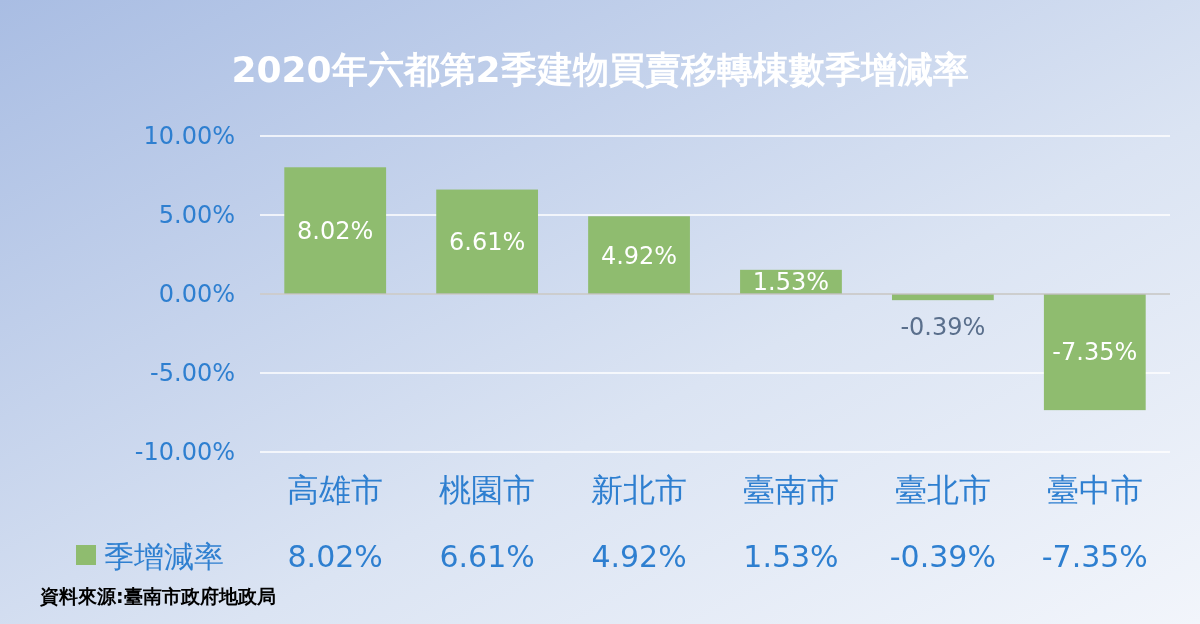 The image size is (1200, 624). What do you see at coordinates (791, 282) in the screenshot?
I see `text: 1.53%` at bounding box center [791, 282].